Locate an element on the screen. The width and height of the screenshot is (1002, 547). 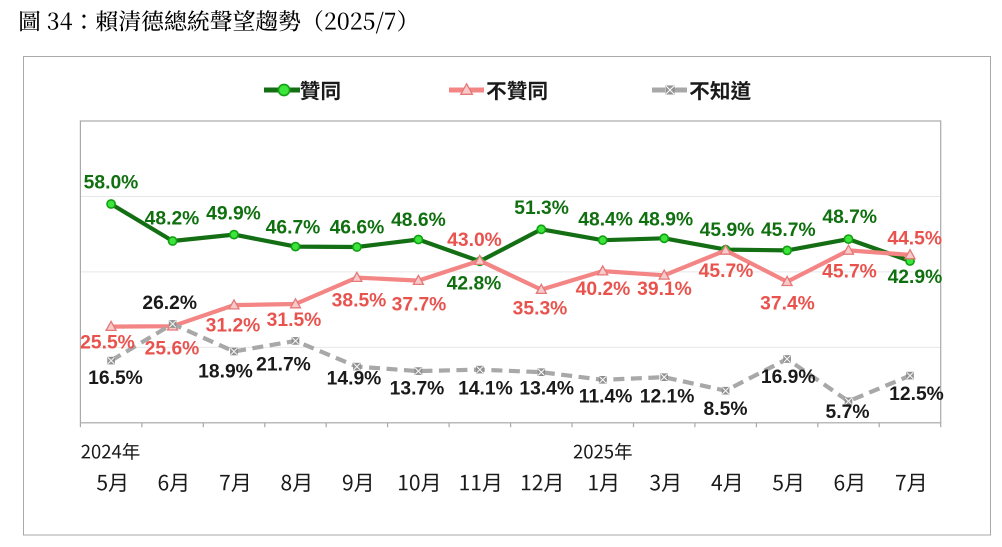
svg-text: 14.1% is located at coordinates (485, 389).